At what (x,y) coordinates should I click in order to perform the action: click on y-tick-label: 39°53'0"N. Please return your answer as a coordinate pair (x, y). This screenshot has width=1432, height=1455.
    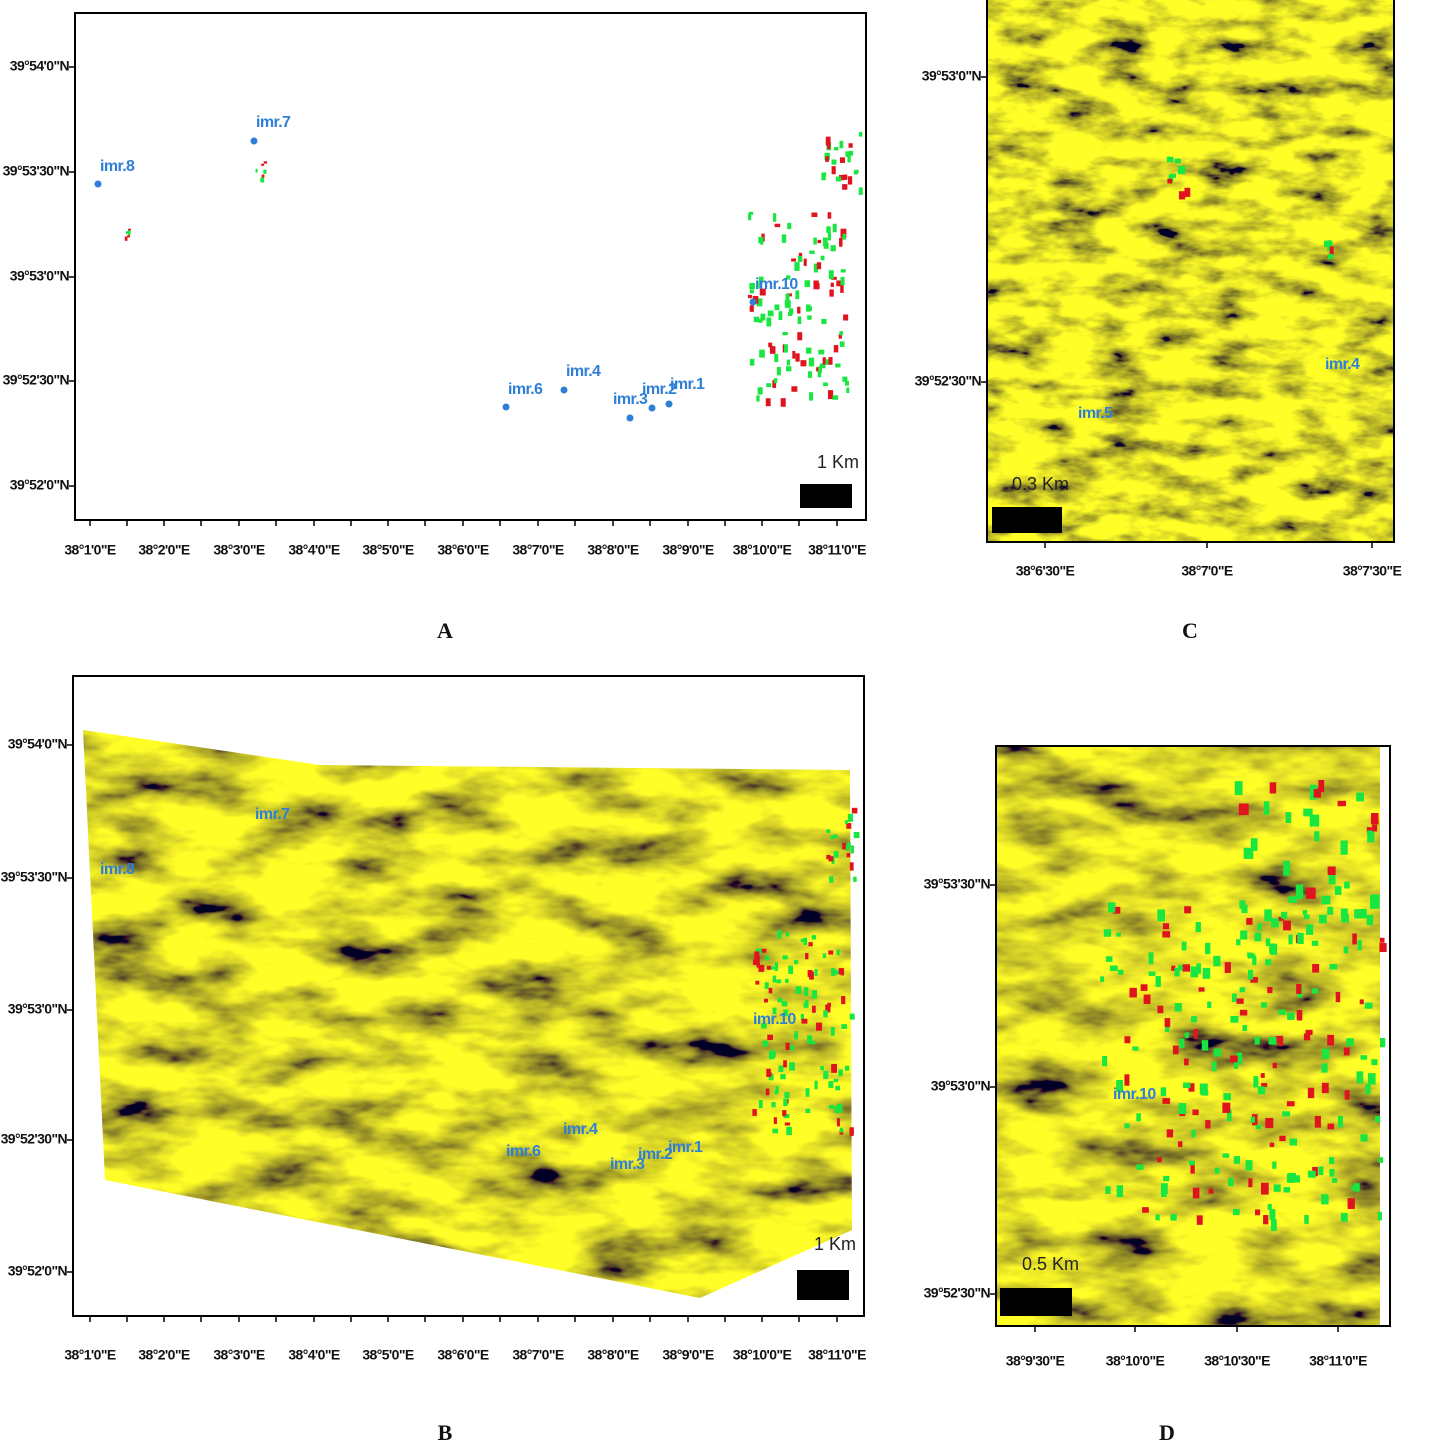
    Looking at the image, I should click on (38, 1009).